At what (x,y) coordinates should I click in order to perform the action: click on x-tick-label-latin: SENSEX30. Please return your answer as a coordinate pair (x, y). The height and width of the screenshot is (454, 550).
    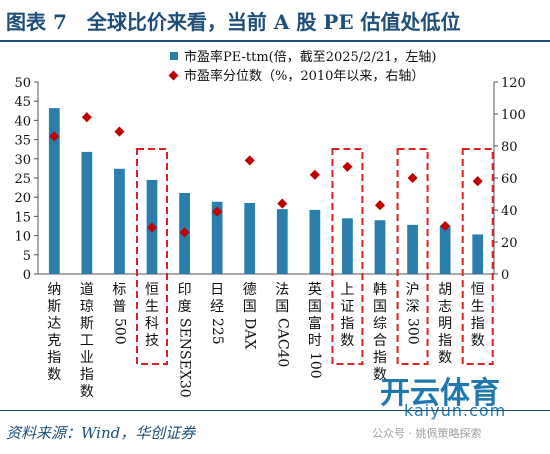
    Looking at the image, I should click on (185, 358).